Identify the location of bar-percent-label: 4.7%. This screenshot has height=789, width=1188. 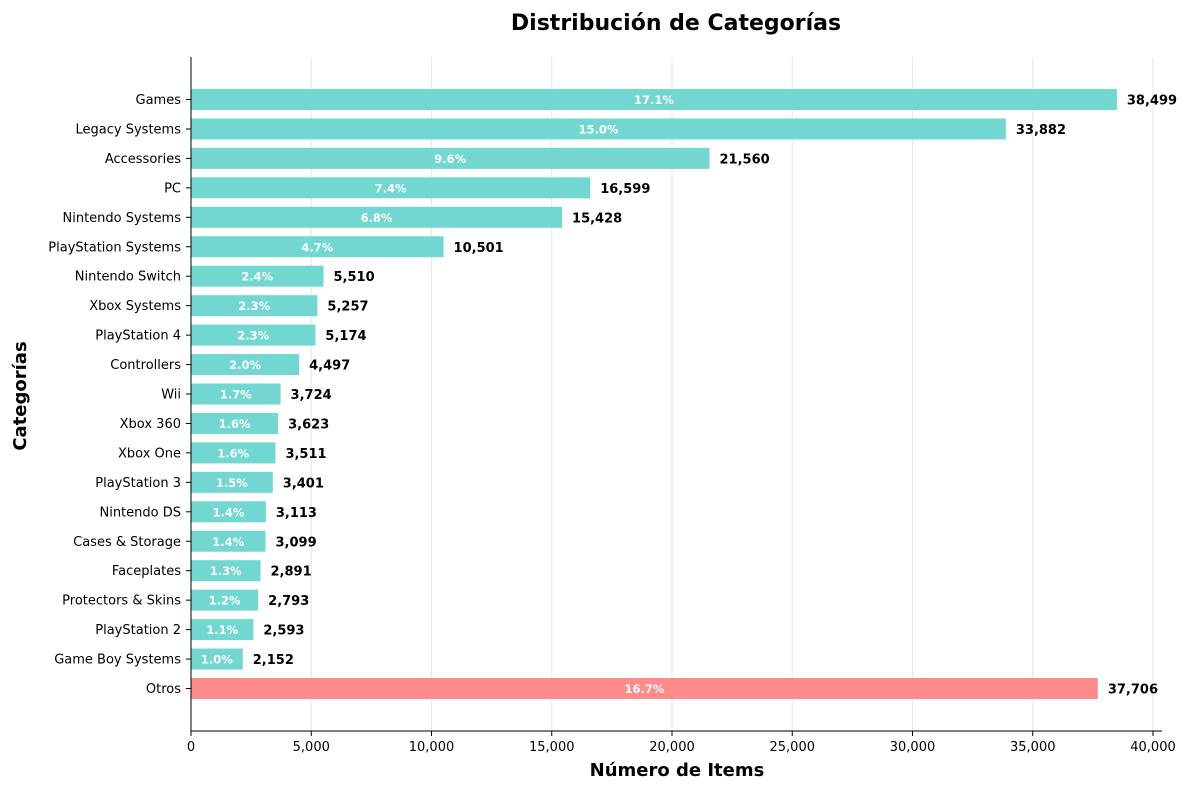
(317, 247).